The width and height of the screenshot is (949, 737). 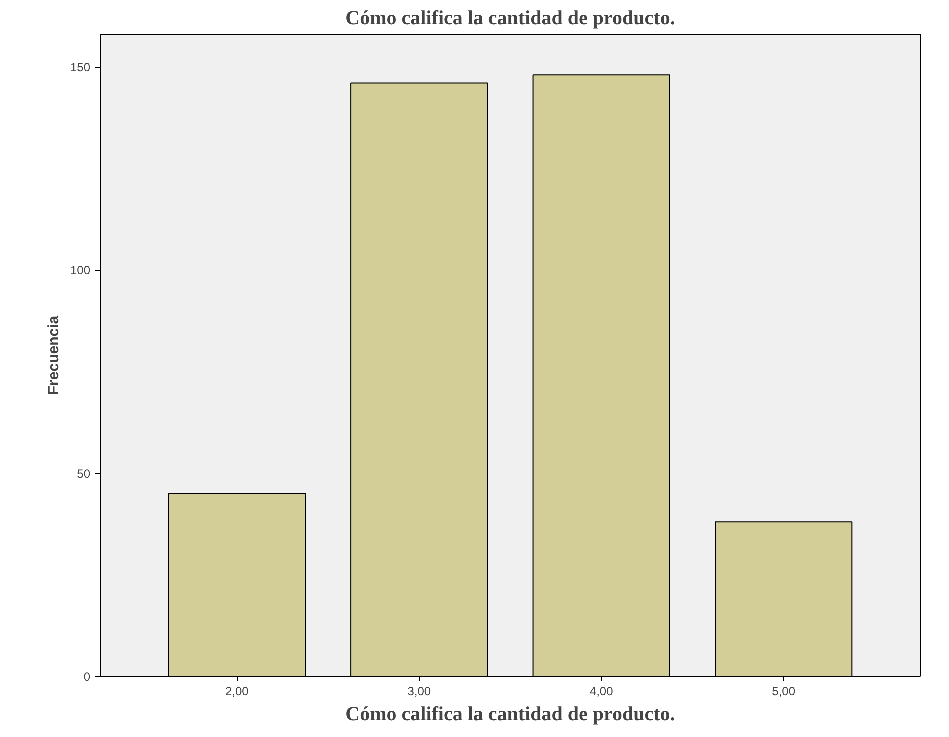 What do you see at coordinates (420, 691) in the screenshot?
I see `x-tick-label: 3,00` at bounding box center [420, 691].